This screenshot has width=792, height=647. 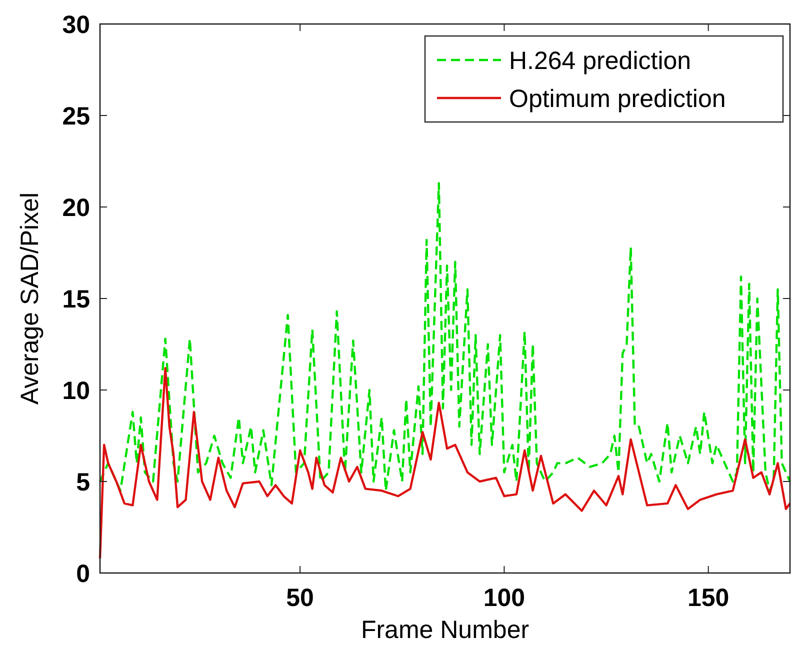 What do you see at coordinates (76, 299) in the screenshot?
I see `y-tick-label: 15` at bounding box center [76, 299].